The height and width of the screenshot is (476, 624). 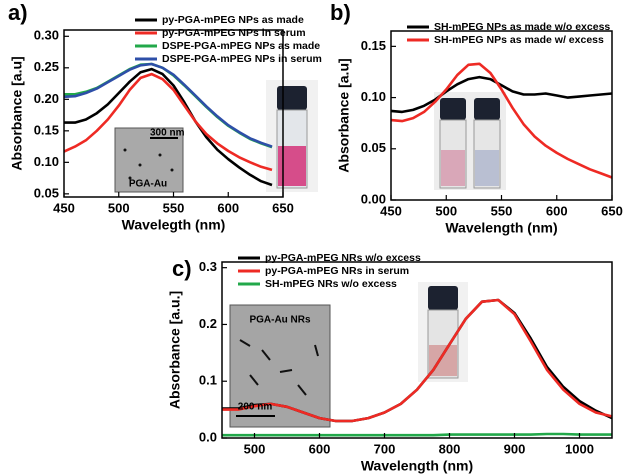 What do you see at coordinates (242, 59) in the screenshot?
I see `legend-label: DSPE-PGA-mPEG NPs in serum` at bounding box center [242, 59].